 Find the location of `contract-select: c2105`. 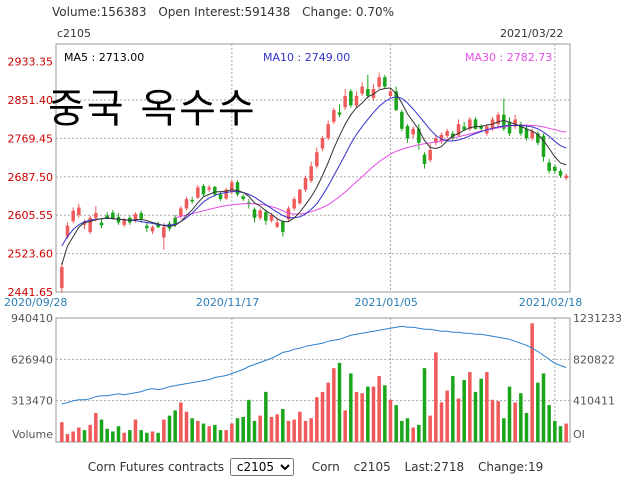

contract-select: c2105 is located at coordinates (261, 467).